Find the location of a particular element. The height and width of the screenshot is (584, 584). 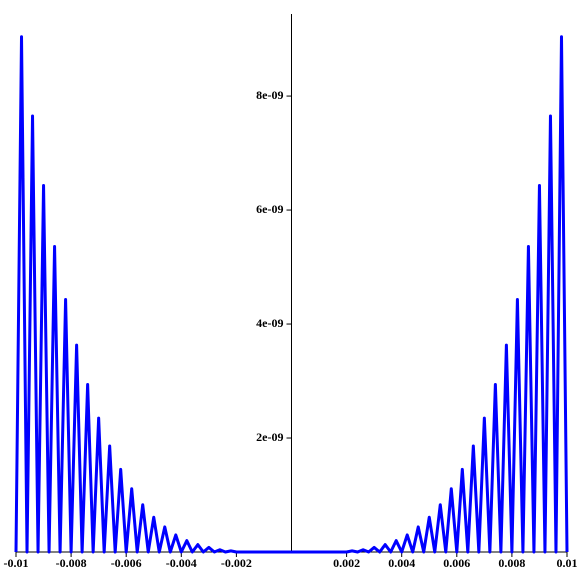

x-tick-label: -0.01 is located at coordinates (16, 563).